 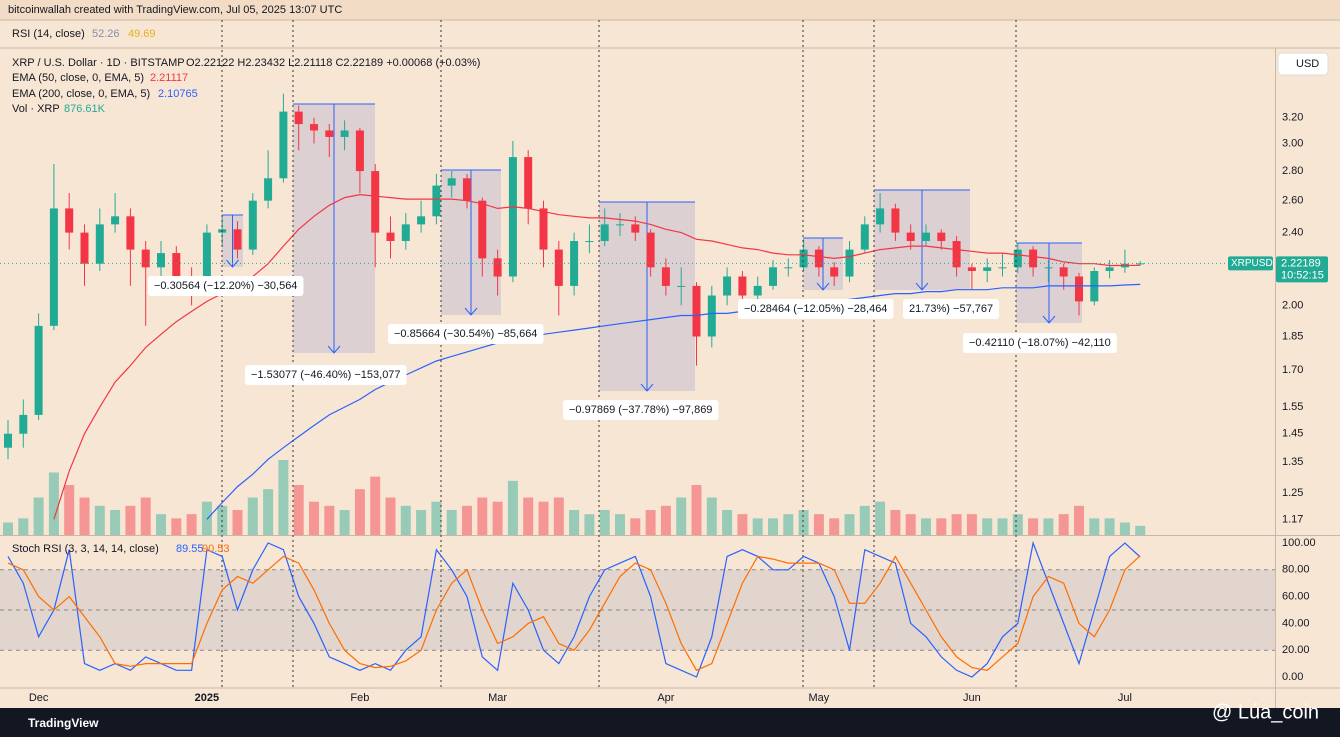 What do you see at coordinates (78, 78) in the screenshot?
I see `legend-ema50: EMA (50, close, 0, EMA, 5)` at bounding box center [78, 78].